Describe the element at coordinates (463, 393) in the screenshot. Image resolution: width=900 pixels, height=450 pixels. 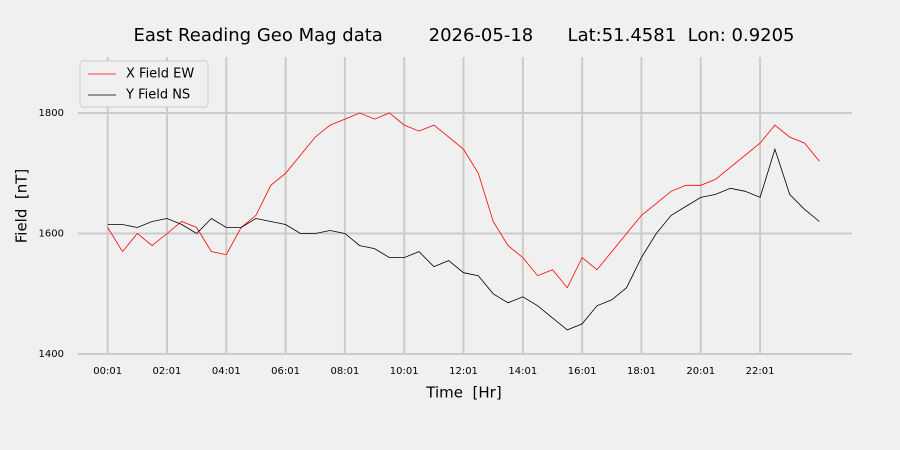
I see `x-axis-label: Time [Hr]` at that location.